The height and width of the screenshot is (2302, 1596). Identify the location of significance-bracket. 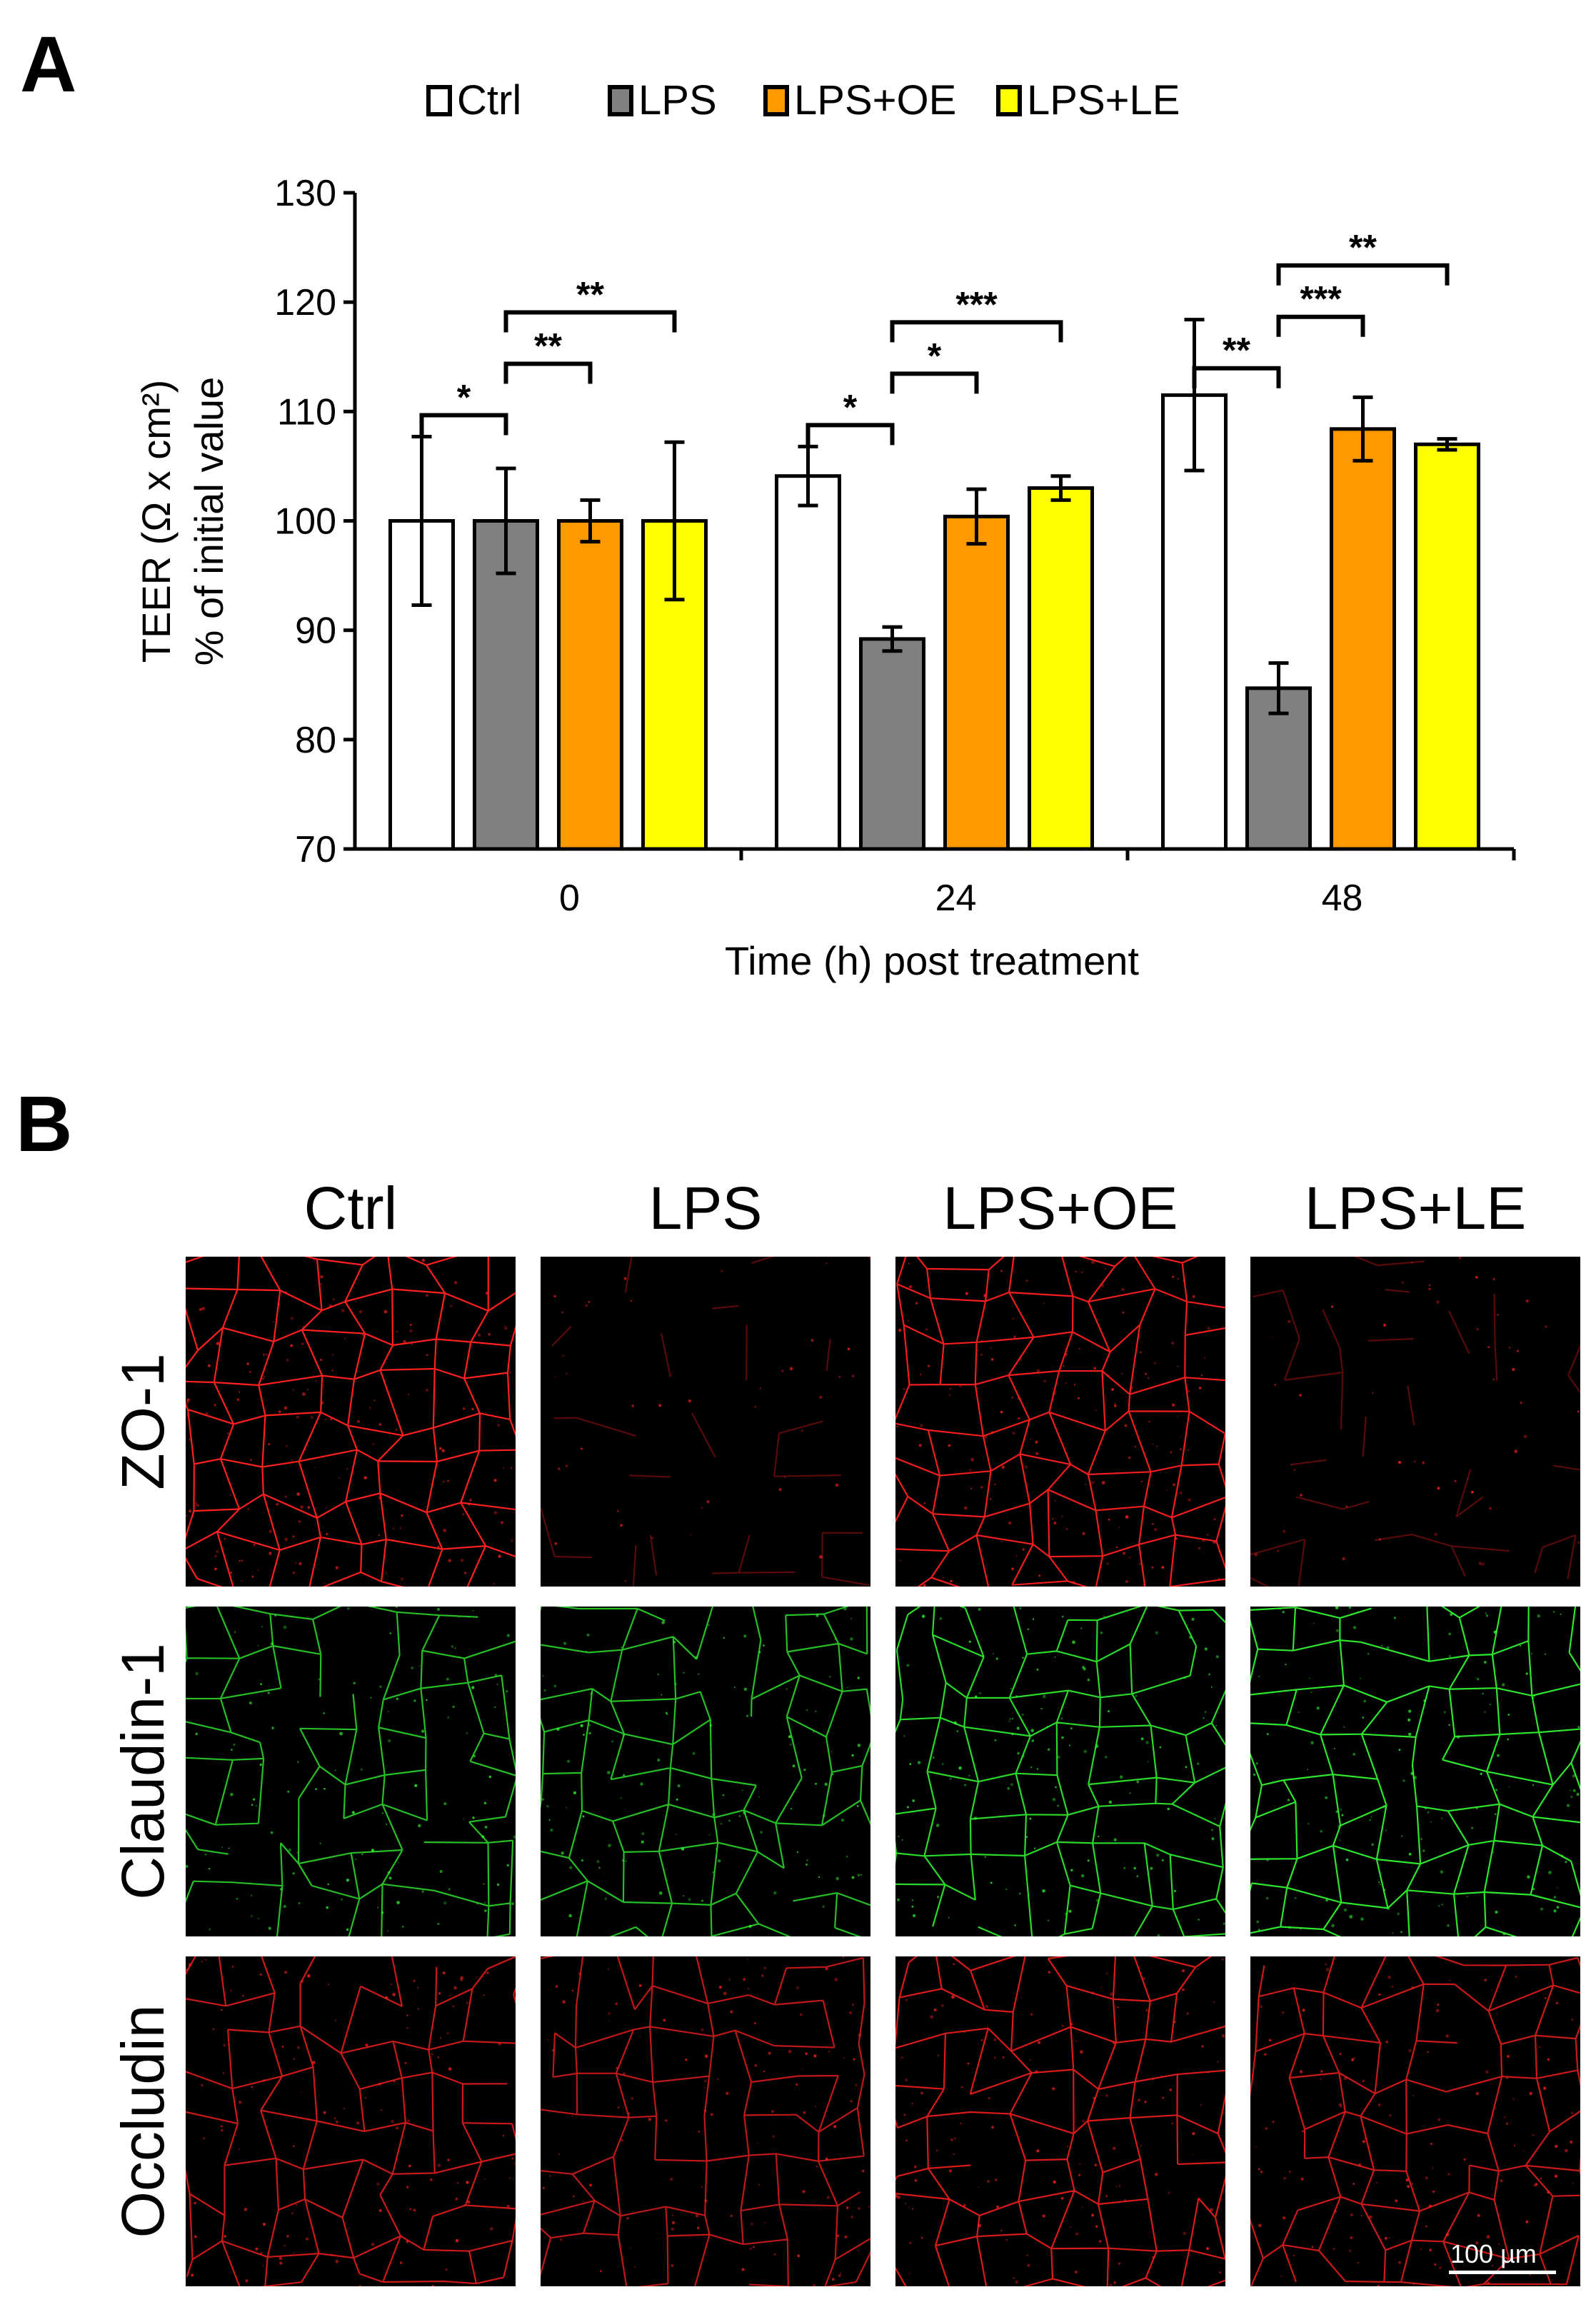
(1321, 325).